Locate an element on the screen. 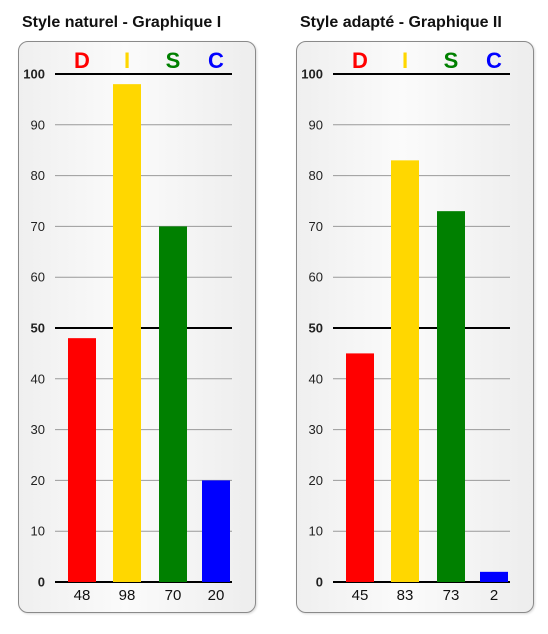 This screenshot has height=634, width=548. value-label-c: 2 is located at coordinates (494, 595).